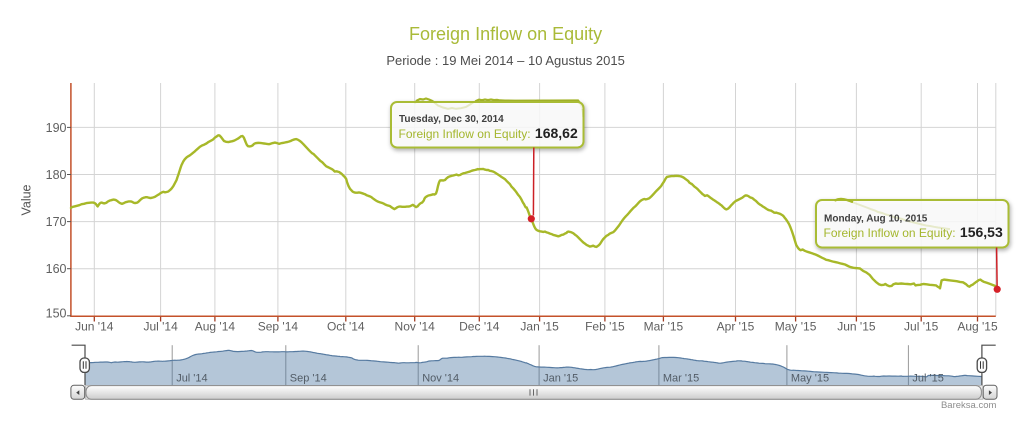  I want to click on svg-text:Foreign Inflow on Equity: 156,: Foreign Inflow on Equity: 156,53, so click(913, 232).